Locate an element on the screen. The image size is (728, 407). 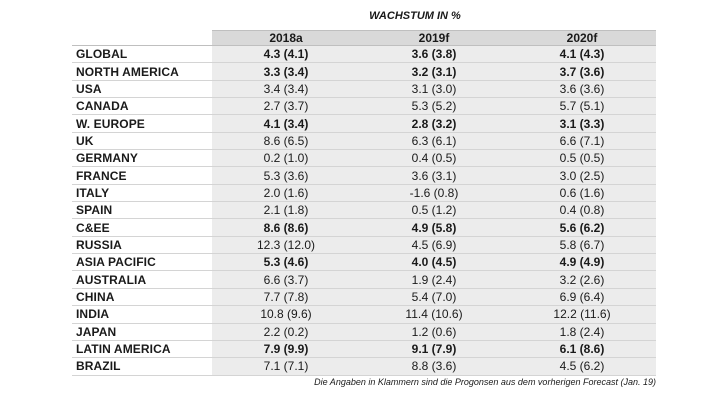
value-2018a: 2.7 (3.7) is located at coordinates (286, 106).